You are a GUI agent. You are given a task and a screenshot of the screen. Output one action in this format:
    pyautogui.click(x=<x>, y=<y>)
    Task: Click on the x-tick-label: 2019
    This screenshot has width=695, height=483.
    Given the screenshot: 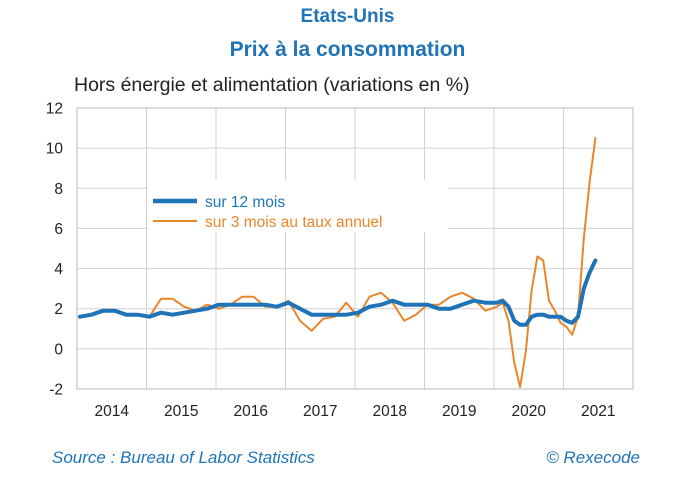 What is the action you would take?
    pyautogui.click(x=459, y=411)
    